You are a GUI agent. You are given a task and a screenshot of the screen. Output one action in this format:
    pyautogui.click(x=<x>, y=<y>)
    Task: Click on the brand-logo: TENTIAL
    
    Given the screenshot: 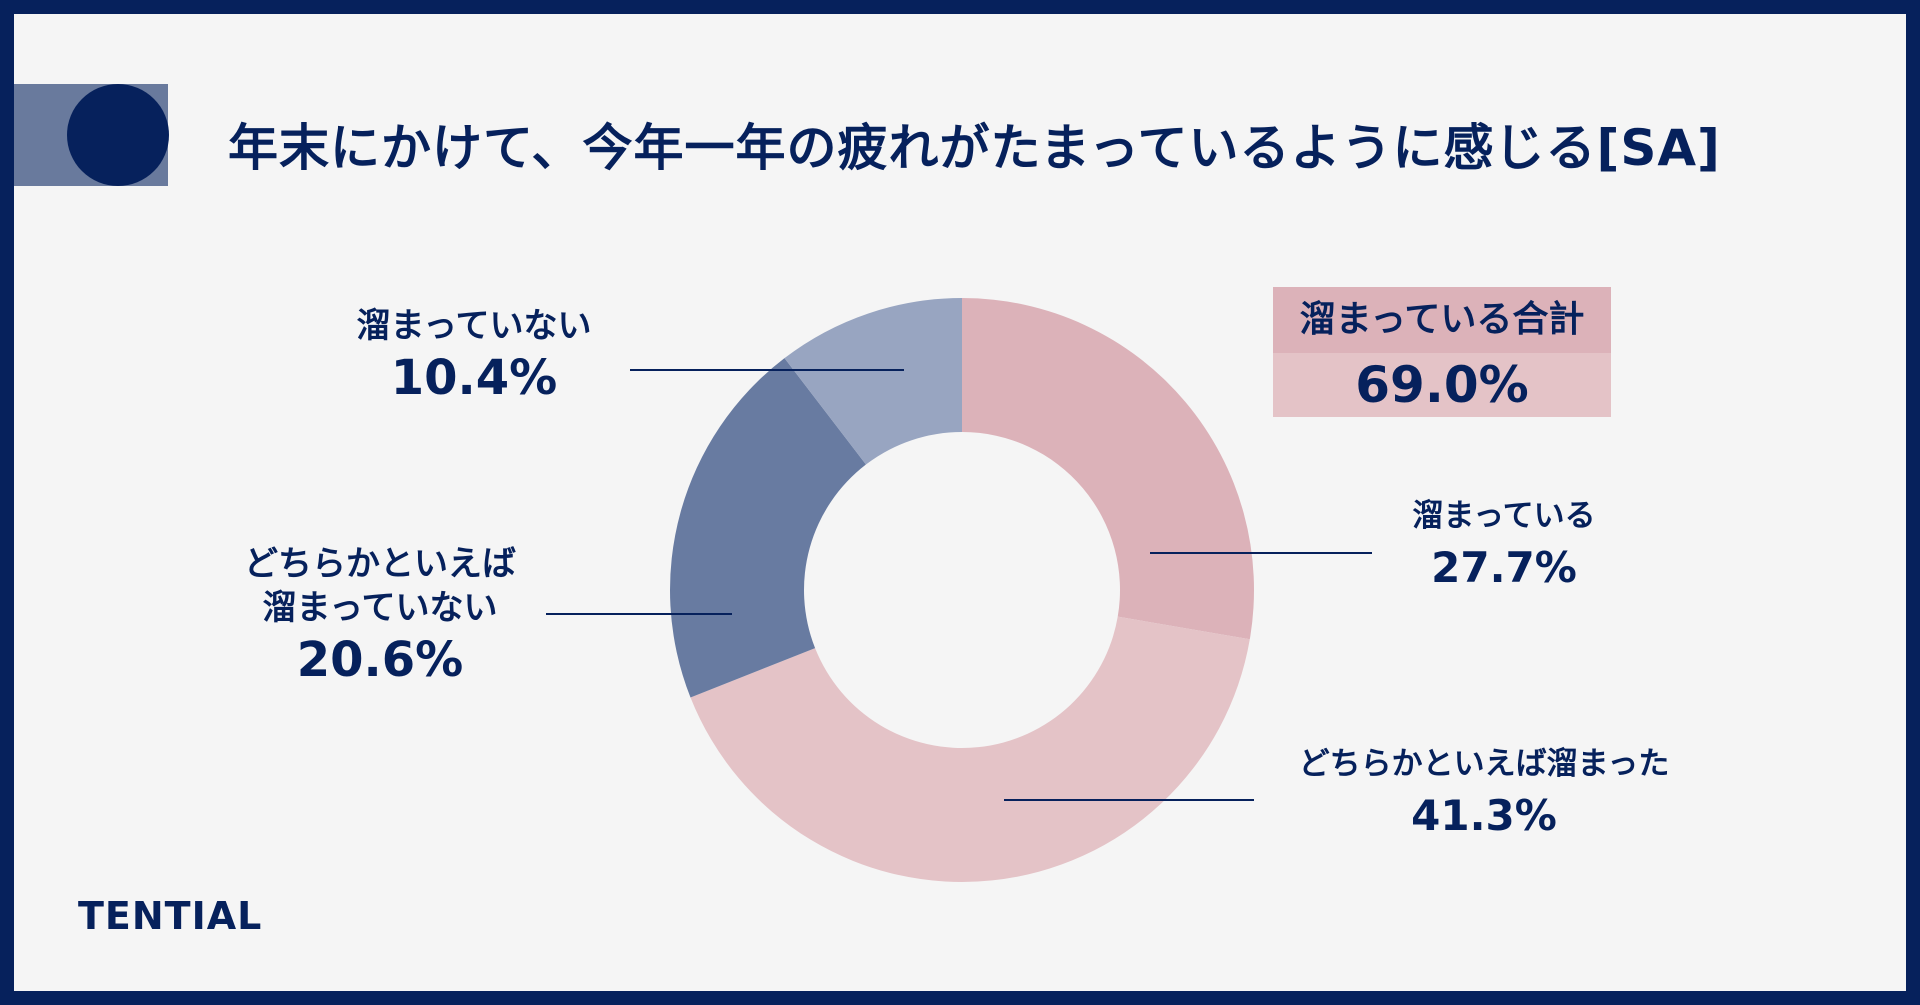 What is the action you would take?
    pyautogui.click(x=170, y=916)
    